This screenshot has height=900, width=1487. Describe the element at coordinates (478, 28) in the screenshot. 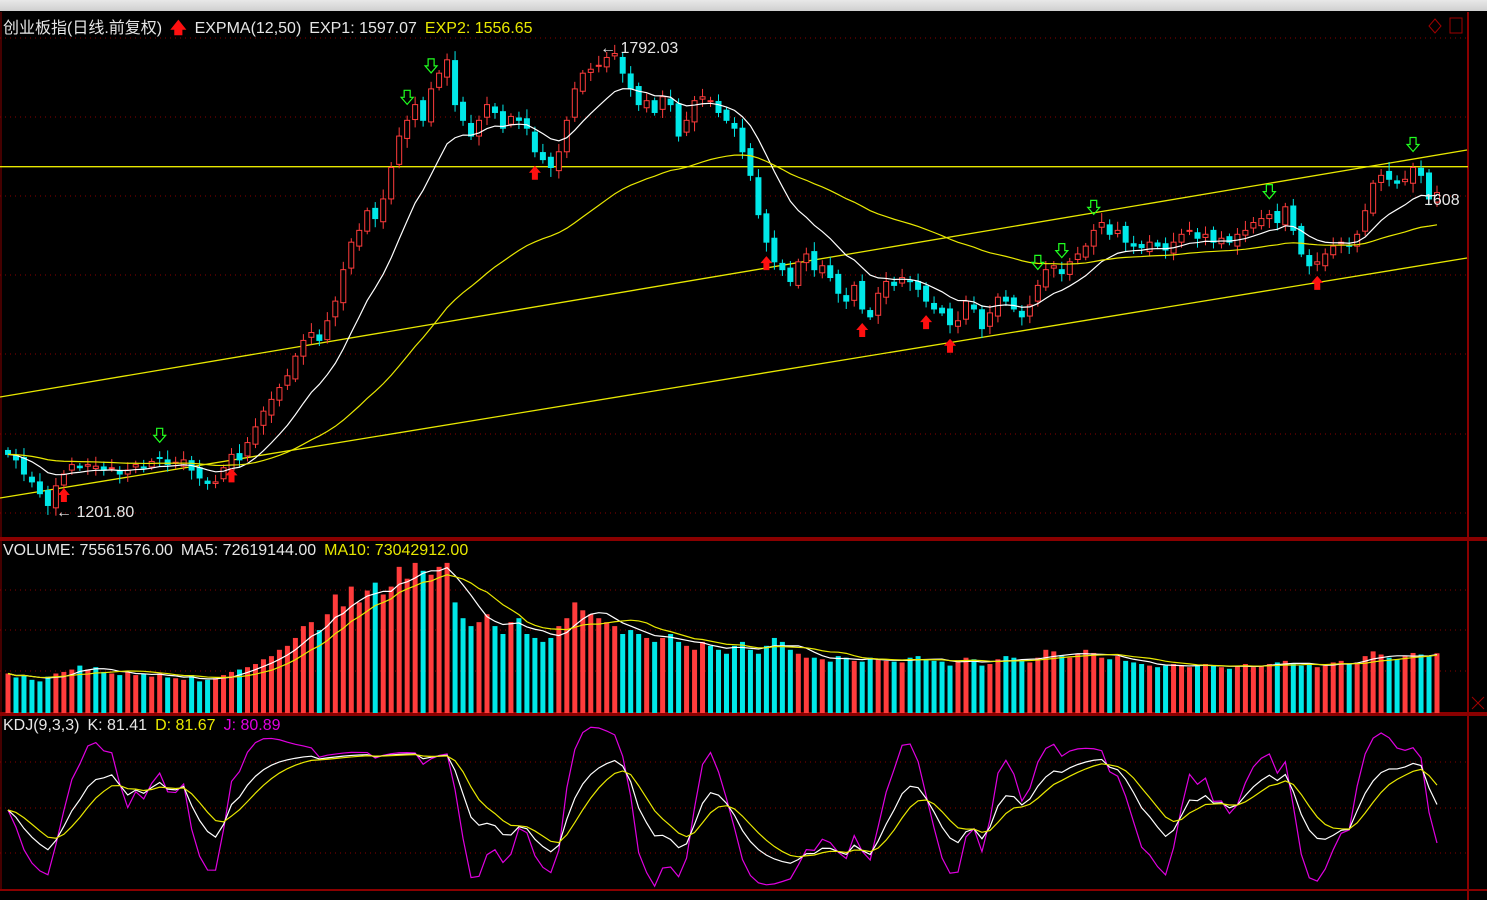

I see `exp2-value: EXP2: 1556.65` at that location.